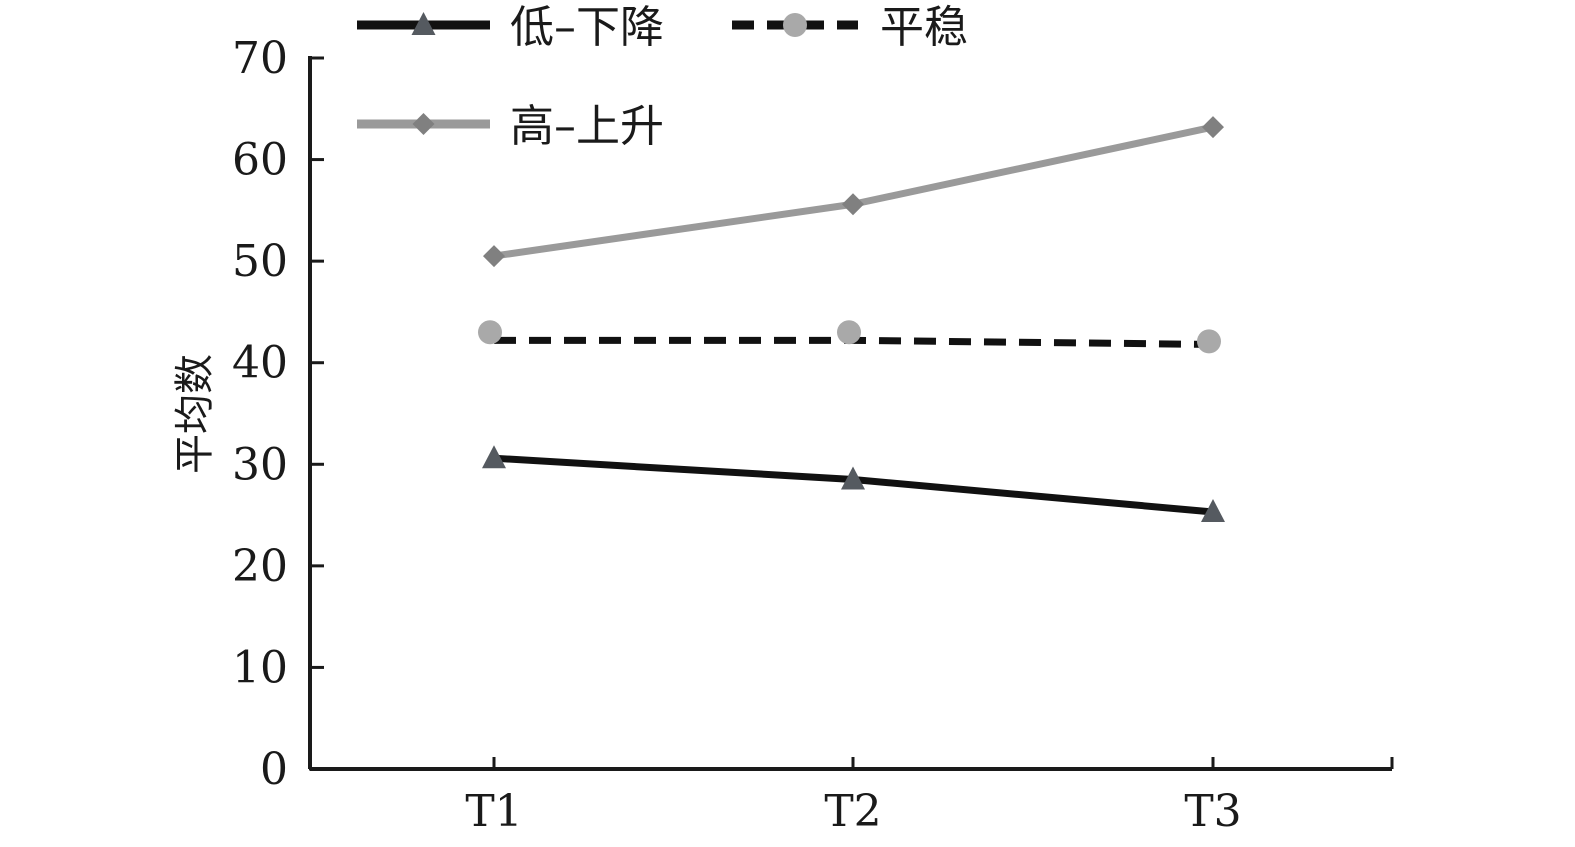 This screenshot has width=1575, height=847. What do you see at coordinates (195, 414) in the screenshot?
I see `y-axis-label: 平均数` at bounding box center [195, 414].